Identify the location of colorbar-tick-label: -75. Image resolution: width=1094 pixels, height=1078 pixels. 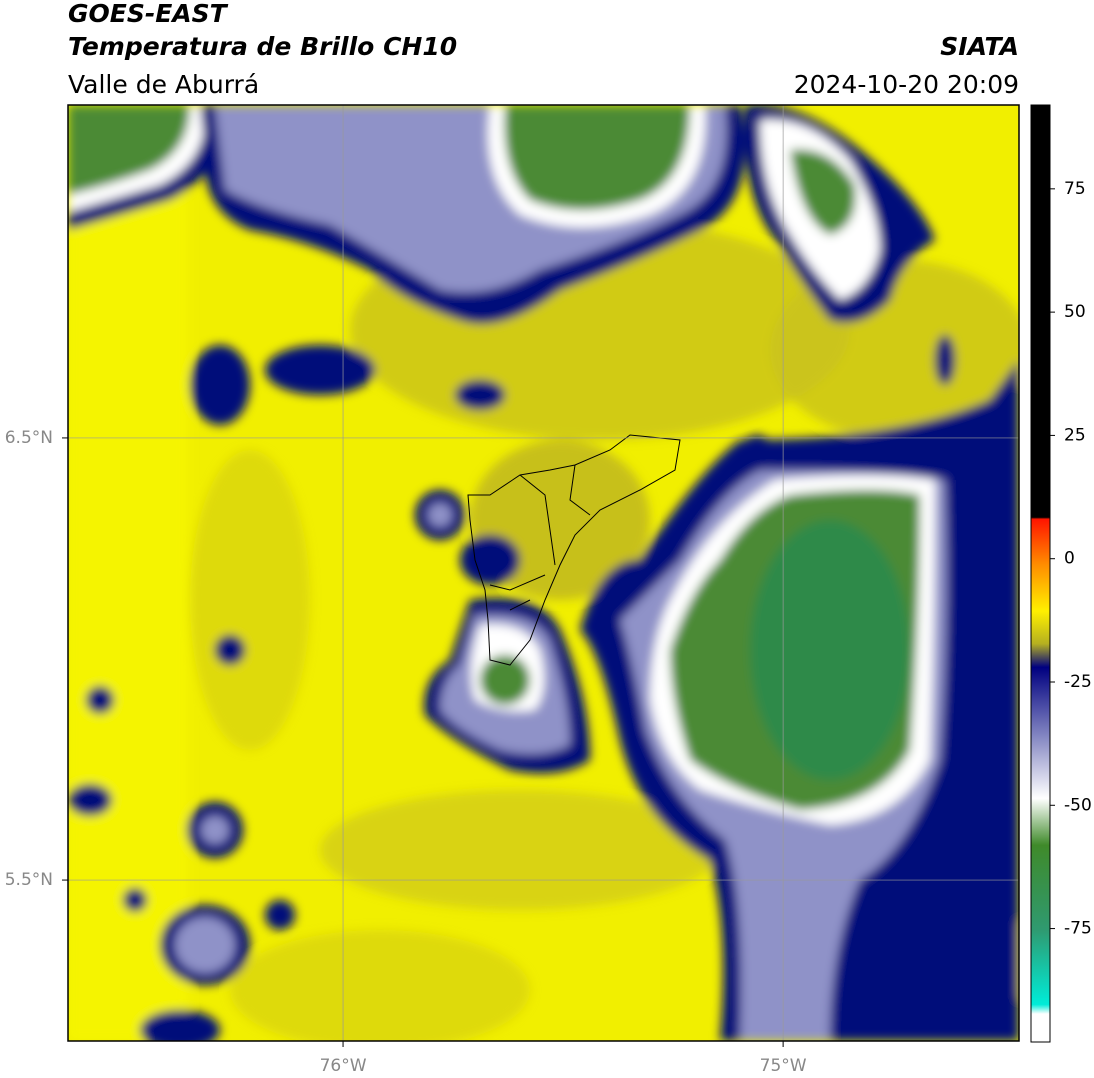
(1078, 929).